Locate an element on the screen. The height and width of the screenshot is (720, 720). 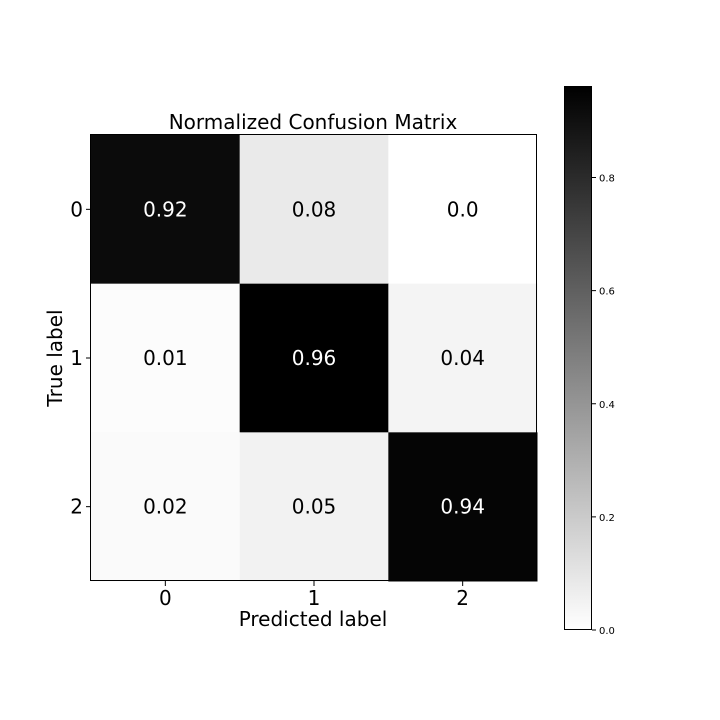
x-tick-label: 2 is located at coordinates (462, 598).